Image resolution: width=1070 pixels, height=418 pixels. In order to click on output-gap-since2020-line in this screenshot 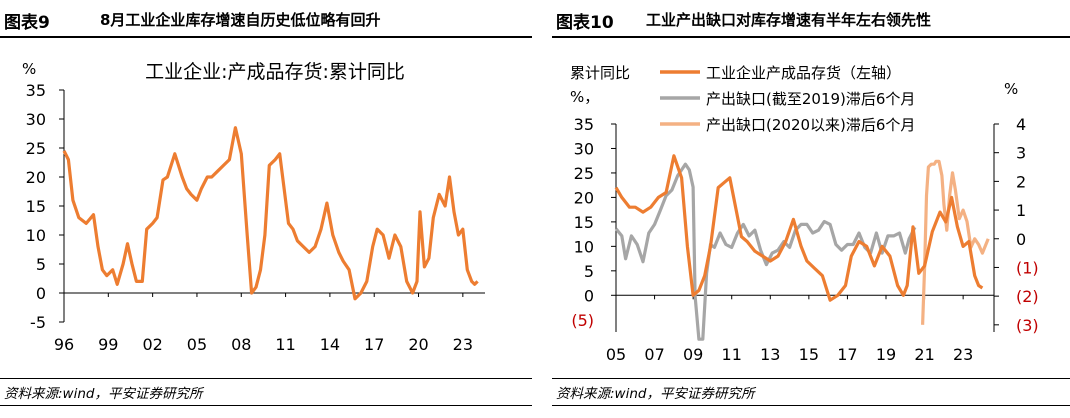, I will do `click(955, 242)`.